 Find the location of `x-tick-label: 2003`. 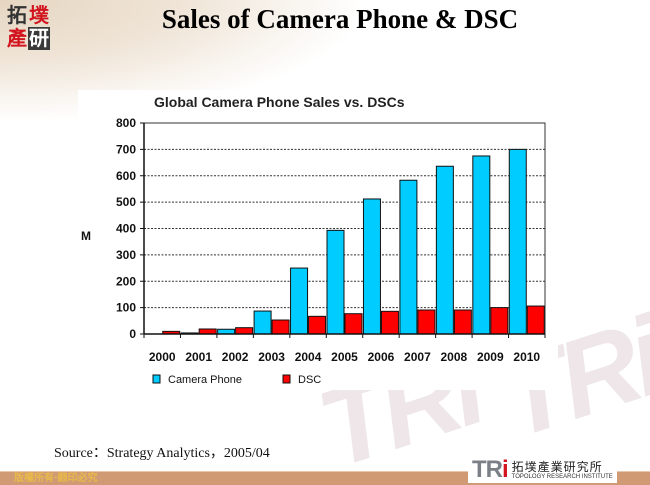

x-tick-label: 2003 is located at coordinates (271, 357).